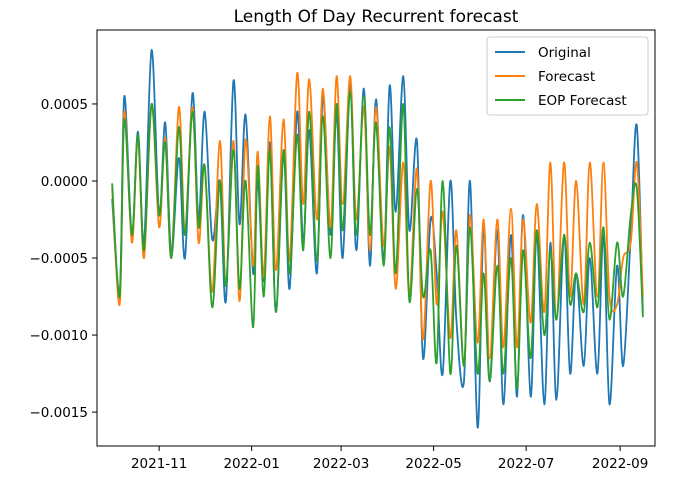  I want to click on x-tick-label: 2021-11, so click(159, 464).